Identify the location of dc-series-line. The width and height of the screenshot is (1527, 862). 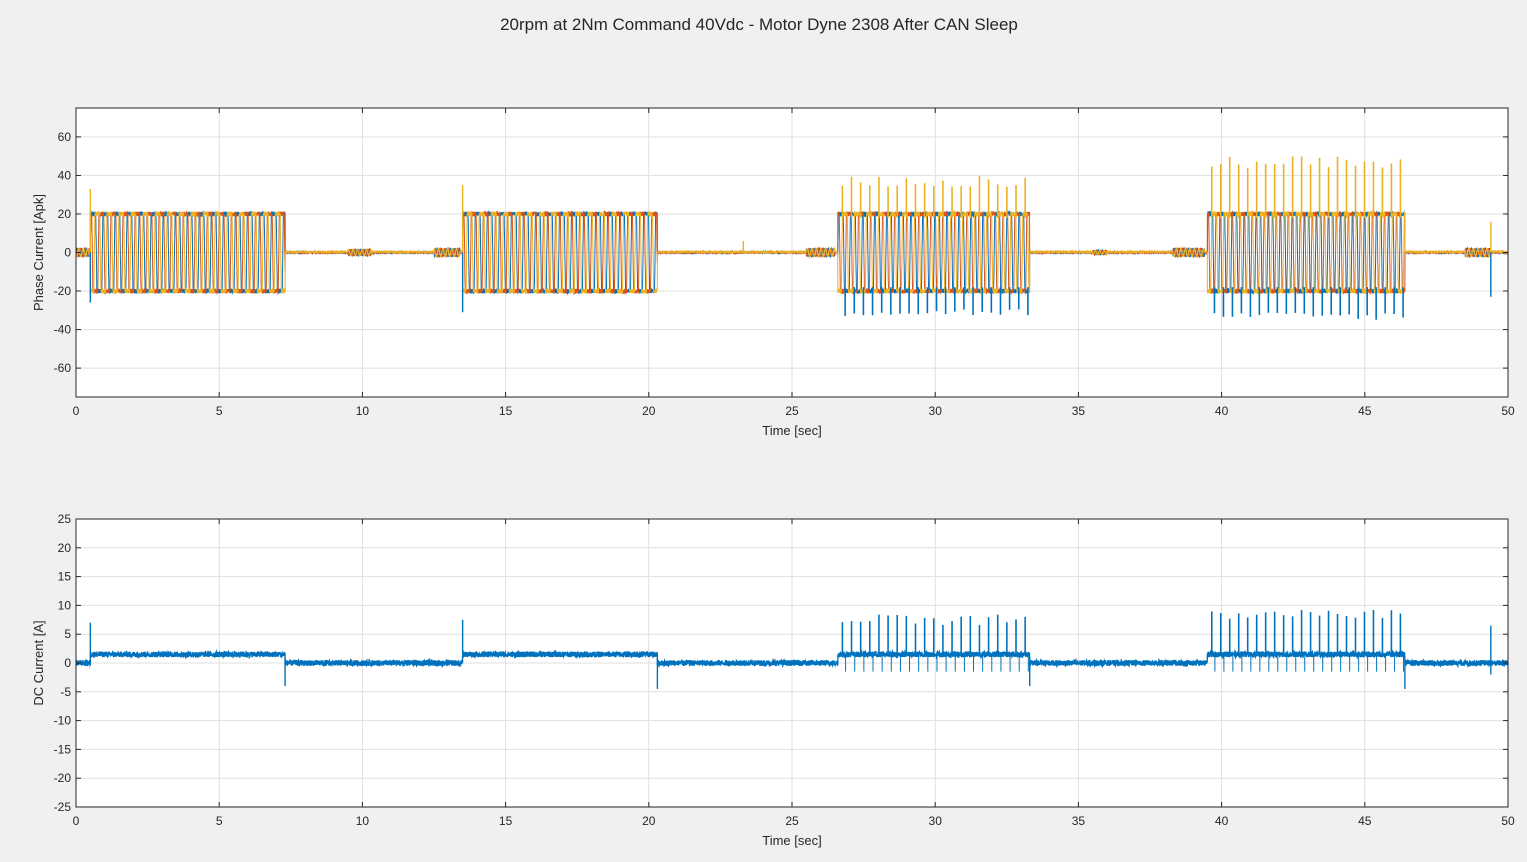
(792, 658).